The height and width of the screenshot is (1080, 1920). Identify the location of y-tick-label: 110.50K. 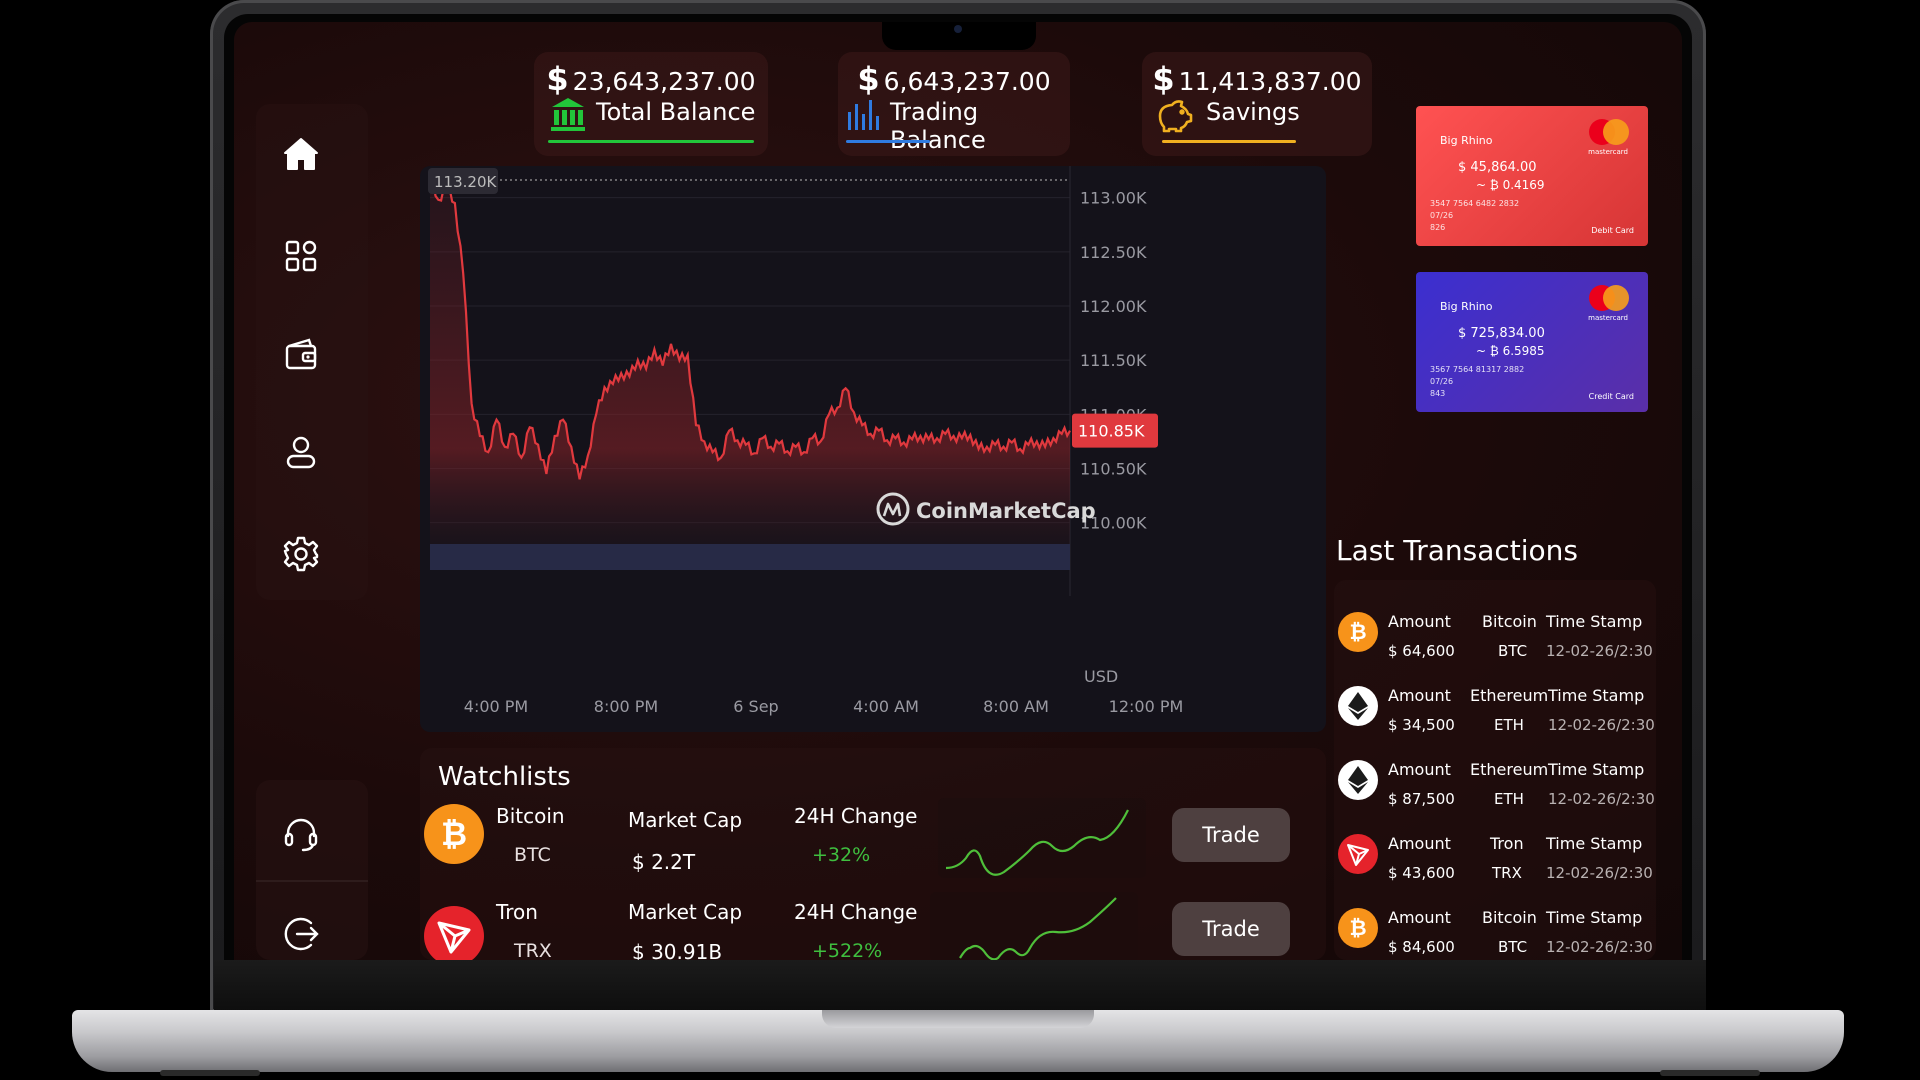
(1113, 469).